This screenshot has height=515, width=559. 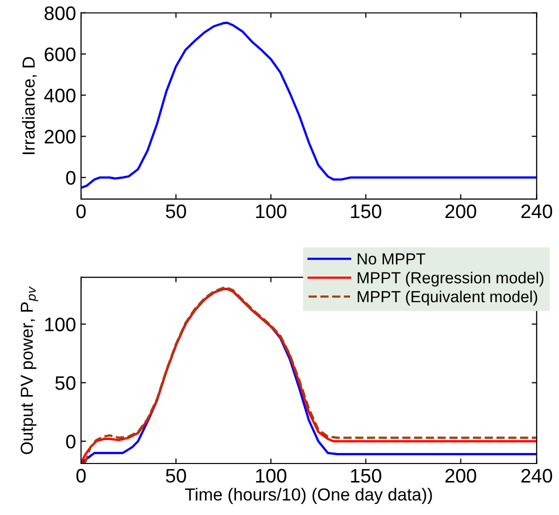 What do you see at coordinates (65, 383) in the screenshot?
I see `y-tick-label: 50` at bounding box center [65, 383].